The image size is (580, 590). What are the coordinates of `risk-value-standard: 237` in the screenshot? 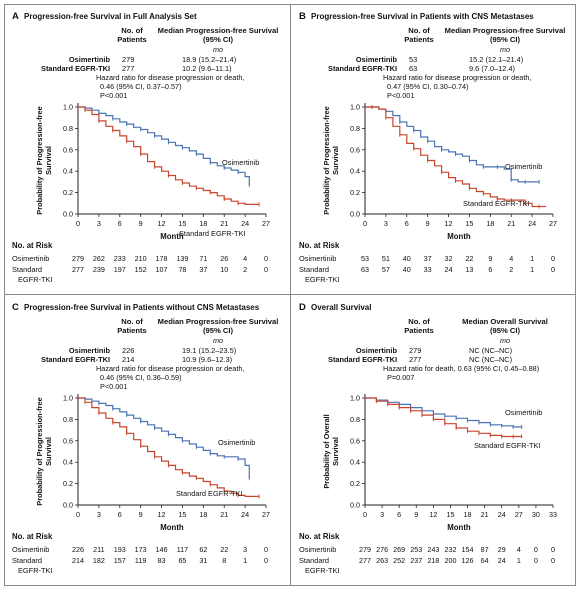 It's located at (416, 560).